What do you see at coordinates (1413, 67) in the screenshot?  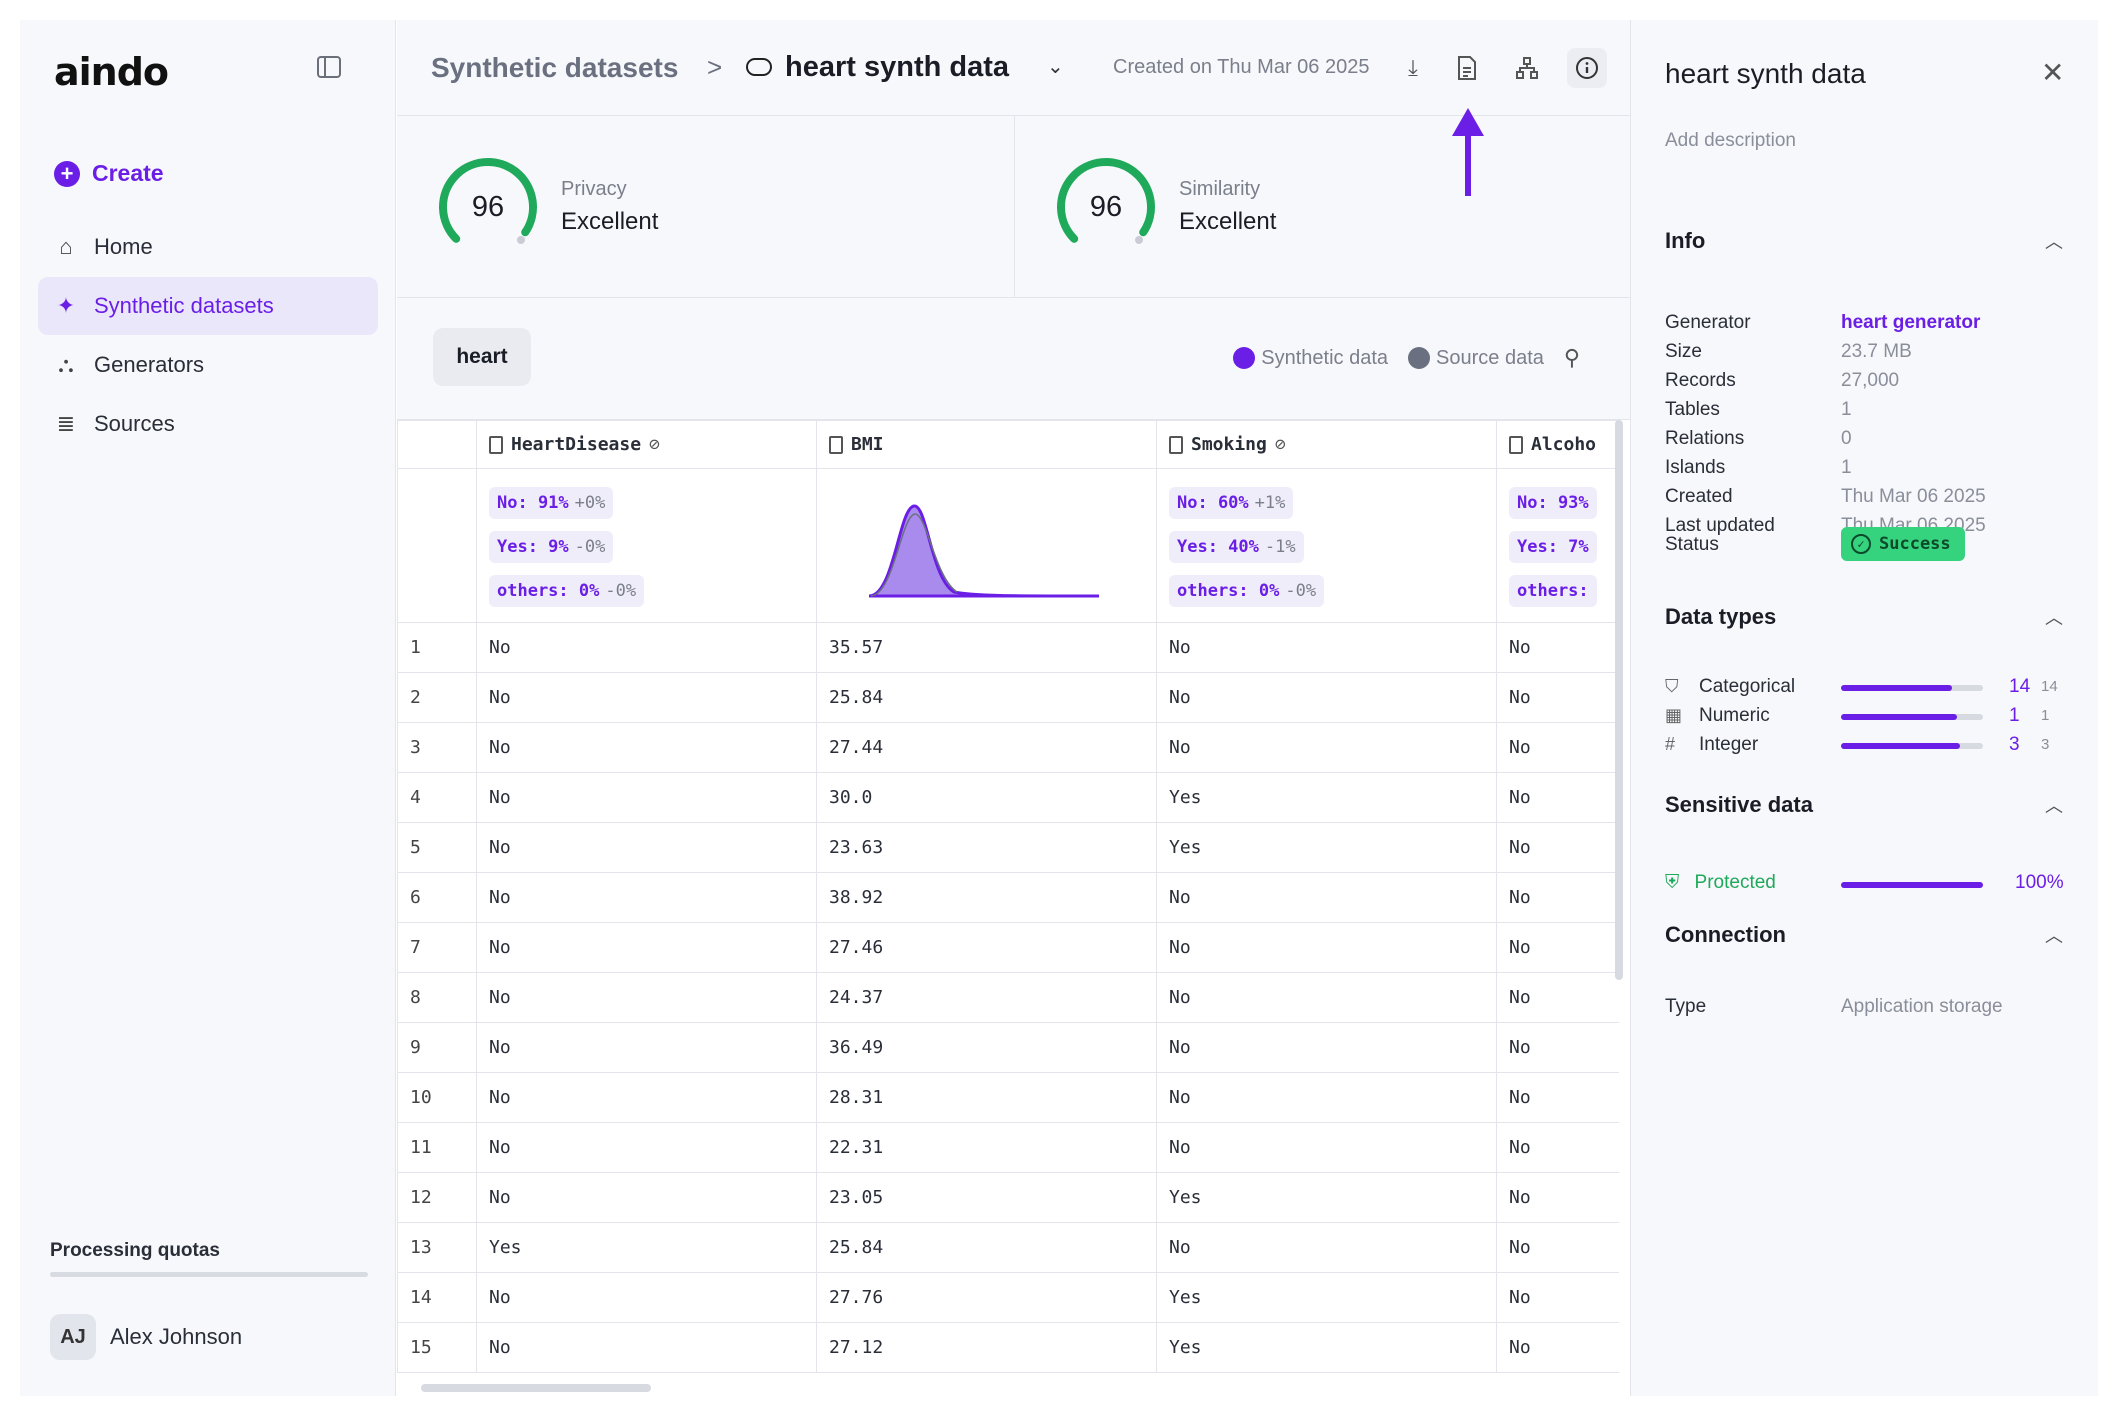 I see `download-icon: ⤓` at bounding box center [1413, 67].